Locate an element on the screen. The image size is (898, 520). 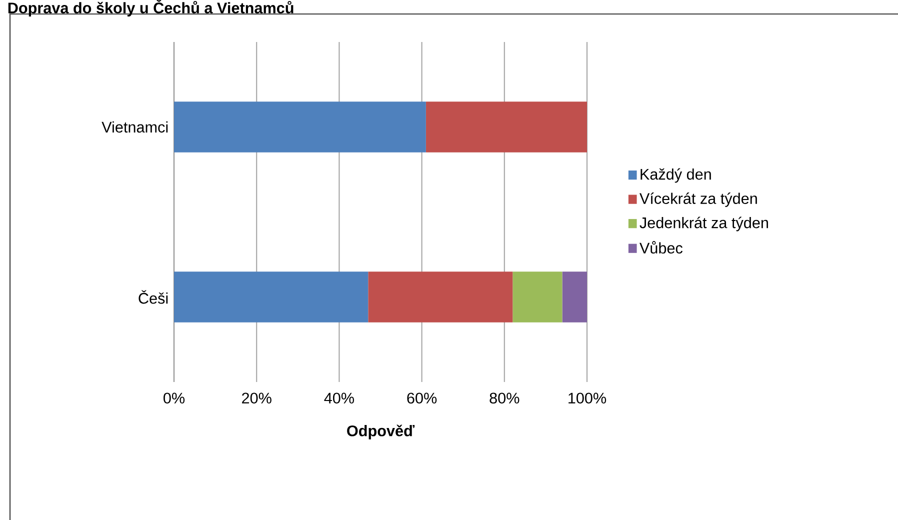
x-axis-title: Odpověď is located at coordinates (381, 432).